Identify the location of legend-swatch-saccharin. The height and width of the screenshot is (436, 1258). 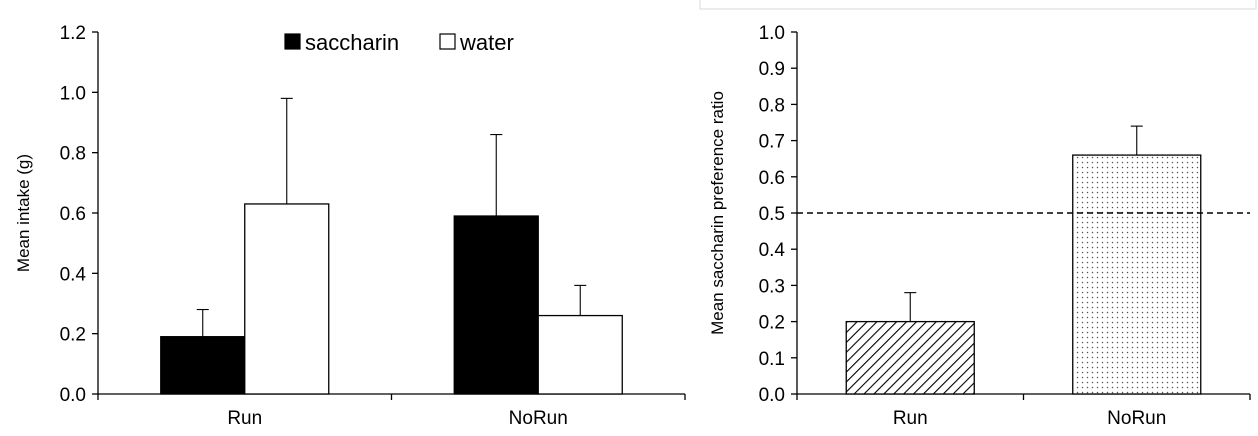
(292, 41).